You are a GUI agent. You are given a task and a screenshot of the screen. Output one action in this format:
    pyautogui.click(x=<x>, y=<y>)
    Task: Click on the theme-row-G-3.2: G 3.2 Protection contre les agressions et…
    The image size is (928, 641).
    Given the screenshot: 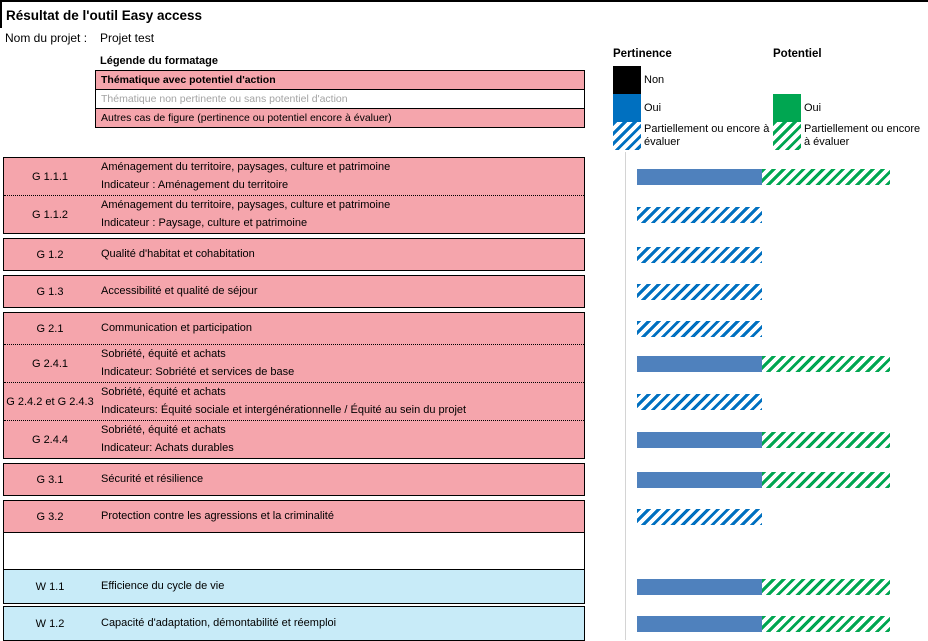 What is the action you would take?
    pyautogui.click(x=383, y=516)
    